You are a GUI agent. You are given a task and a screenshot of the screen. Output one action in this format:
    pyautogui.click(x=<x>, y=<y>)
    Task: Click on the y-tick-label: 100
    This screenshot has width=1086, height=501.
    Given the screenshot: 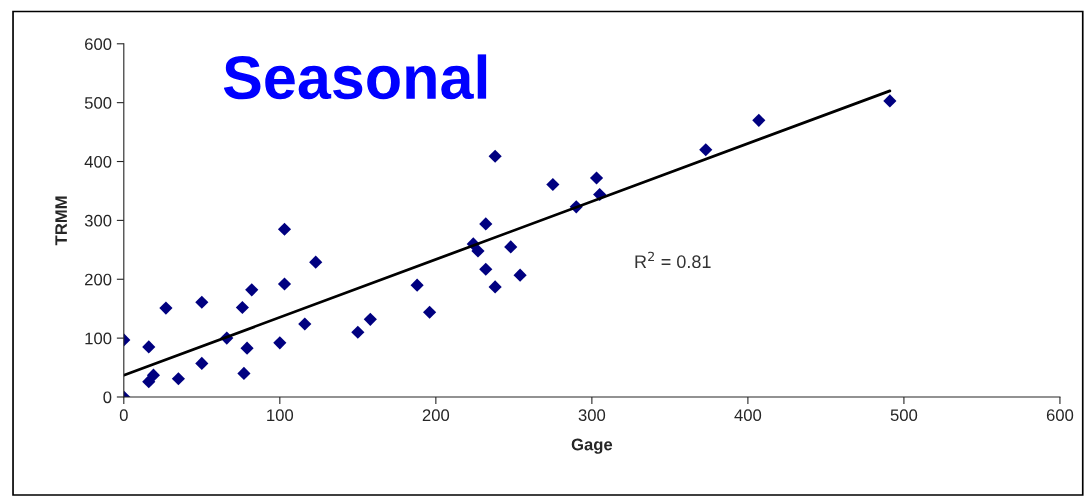 What is the action you would take?
    pyautogui.click(x=98, y=338)
    